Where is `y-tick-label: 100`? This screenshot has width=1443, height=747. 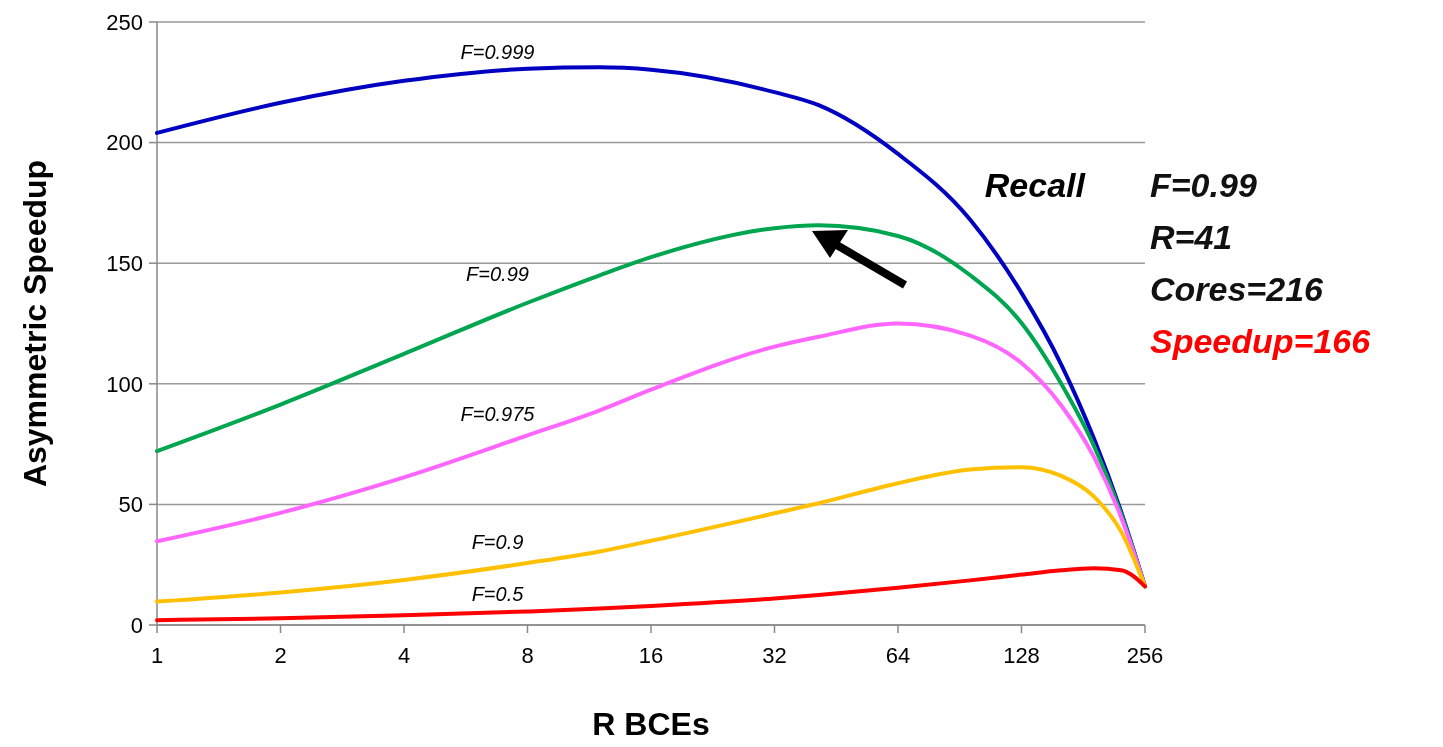 y-tick-label: 100 is located at coordinates (124, 384).